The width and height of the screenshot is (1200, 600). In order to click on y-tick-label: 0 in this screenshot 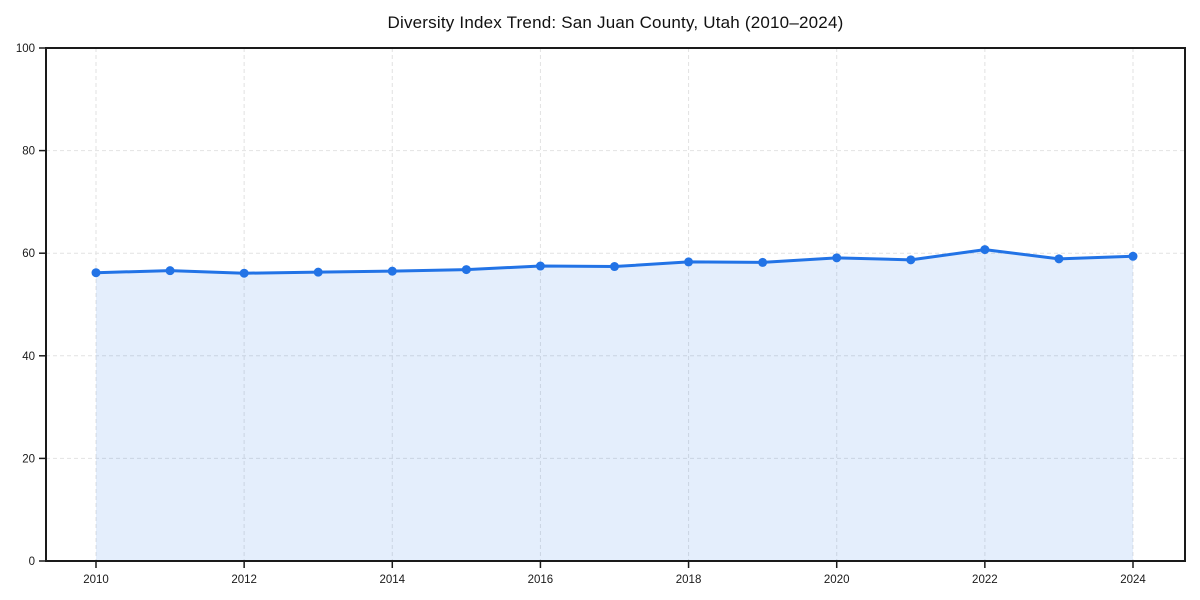, I will do `click(32, 562)`.